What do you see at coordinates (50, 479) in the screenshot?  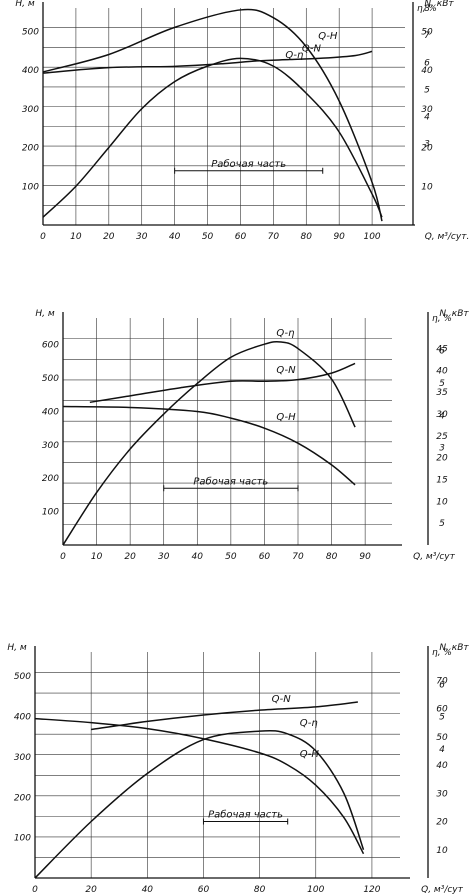 I see `y-left-tick-label: 200` at bounding box center [50, 479].